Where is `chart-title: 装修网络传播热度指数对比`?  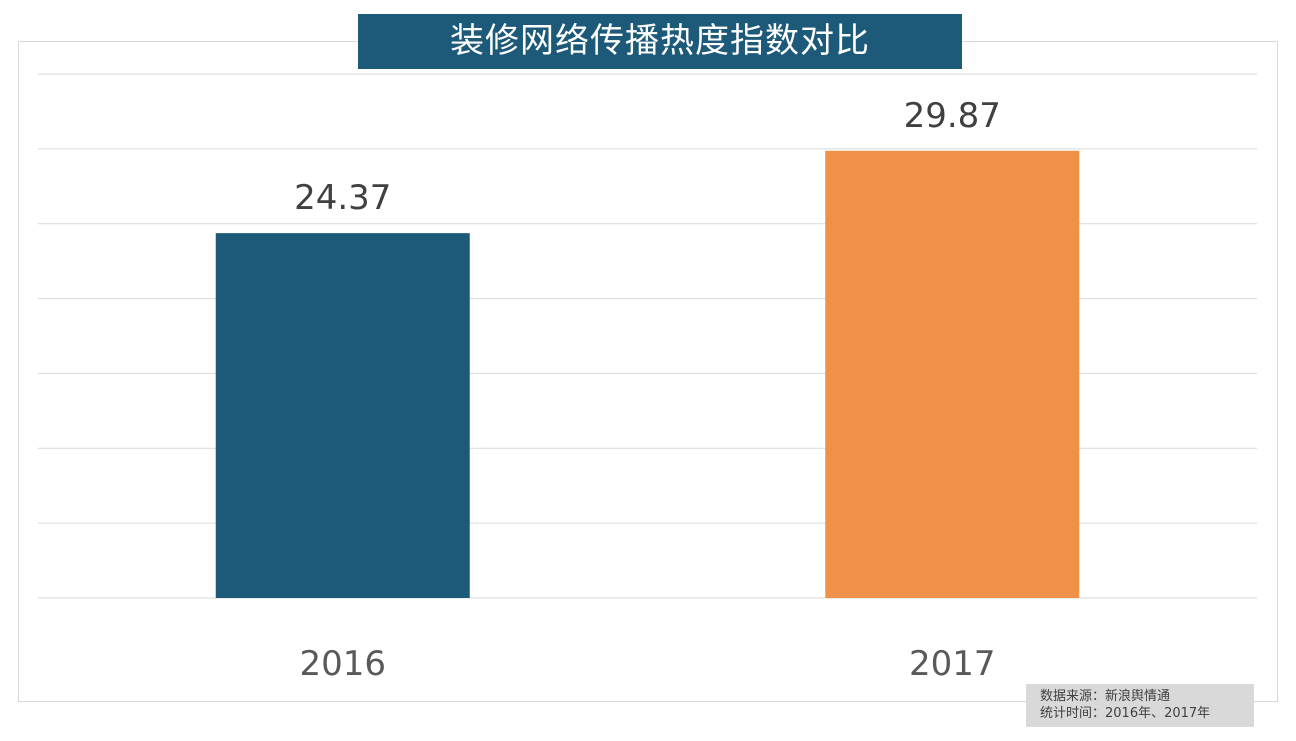
chart-title: 装修网络传播热度指数对比 is located at coordinates (660, 41).